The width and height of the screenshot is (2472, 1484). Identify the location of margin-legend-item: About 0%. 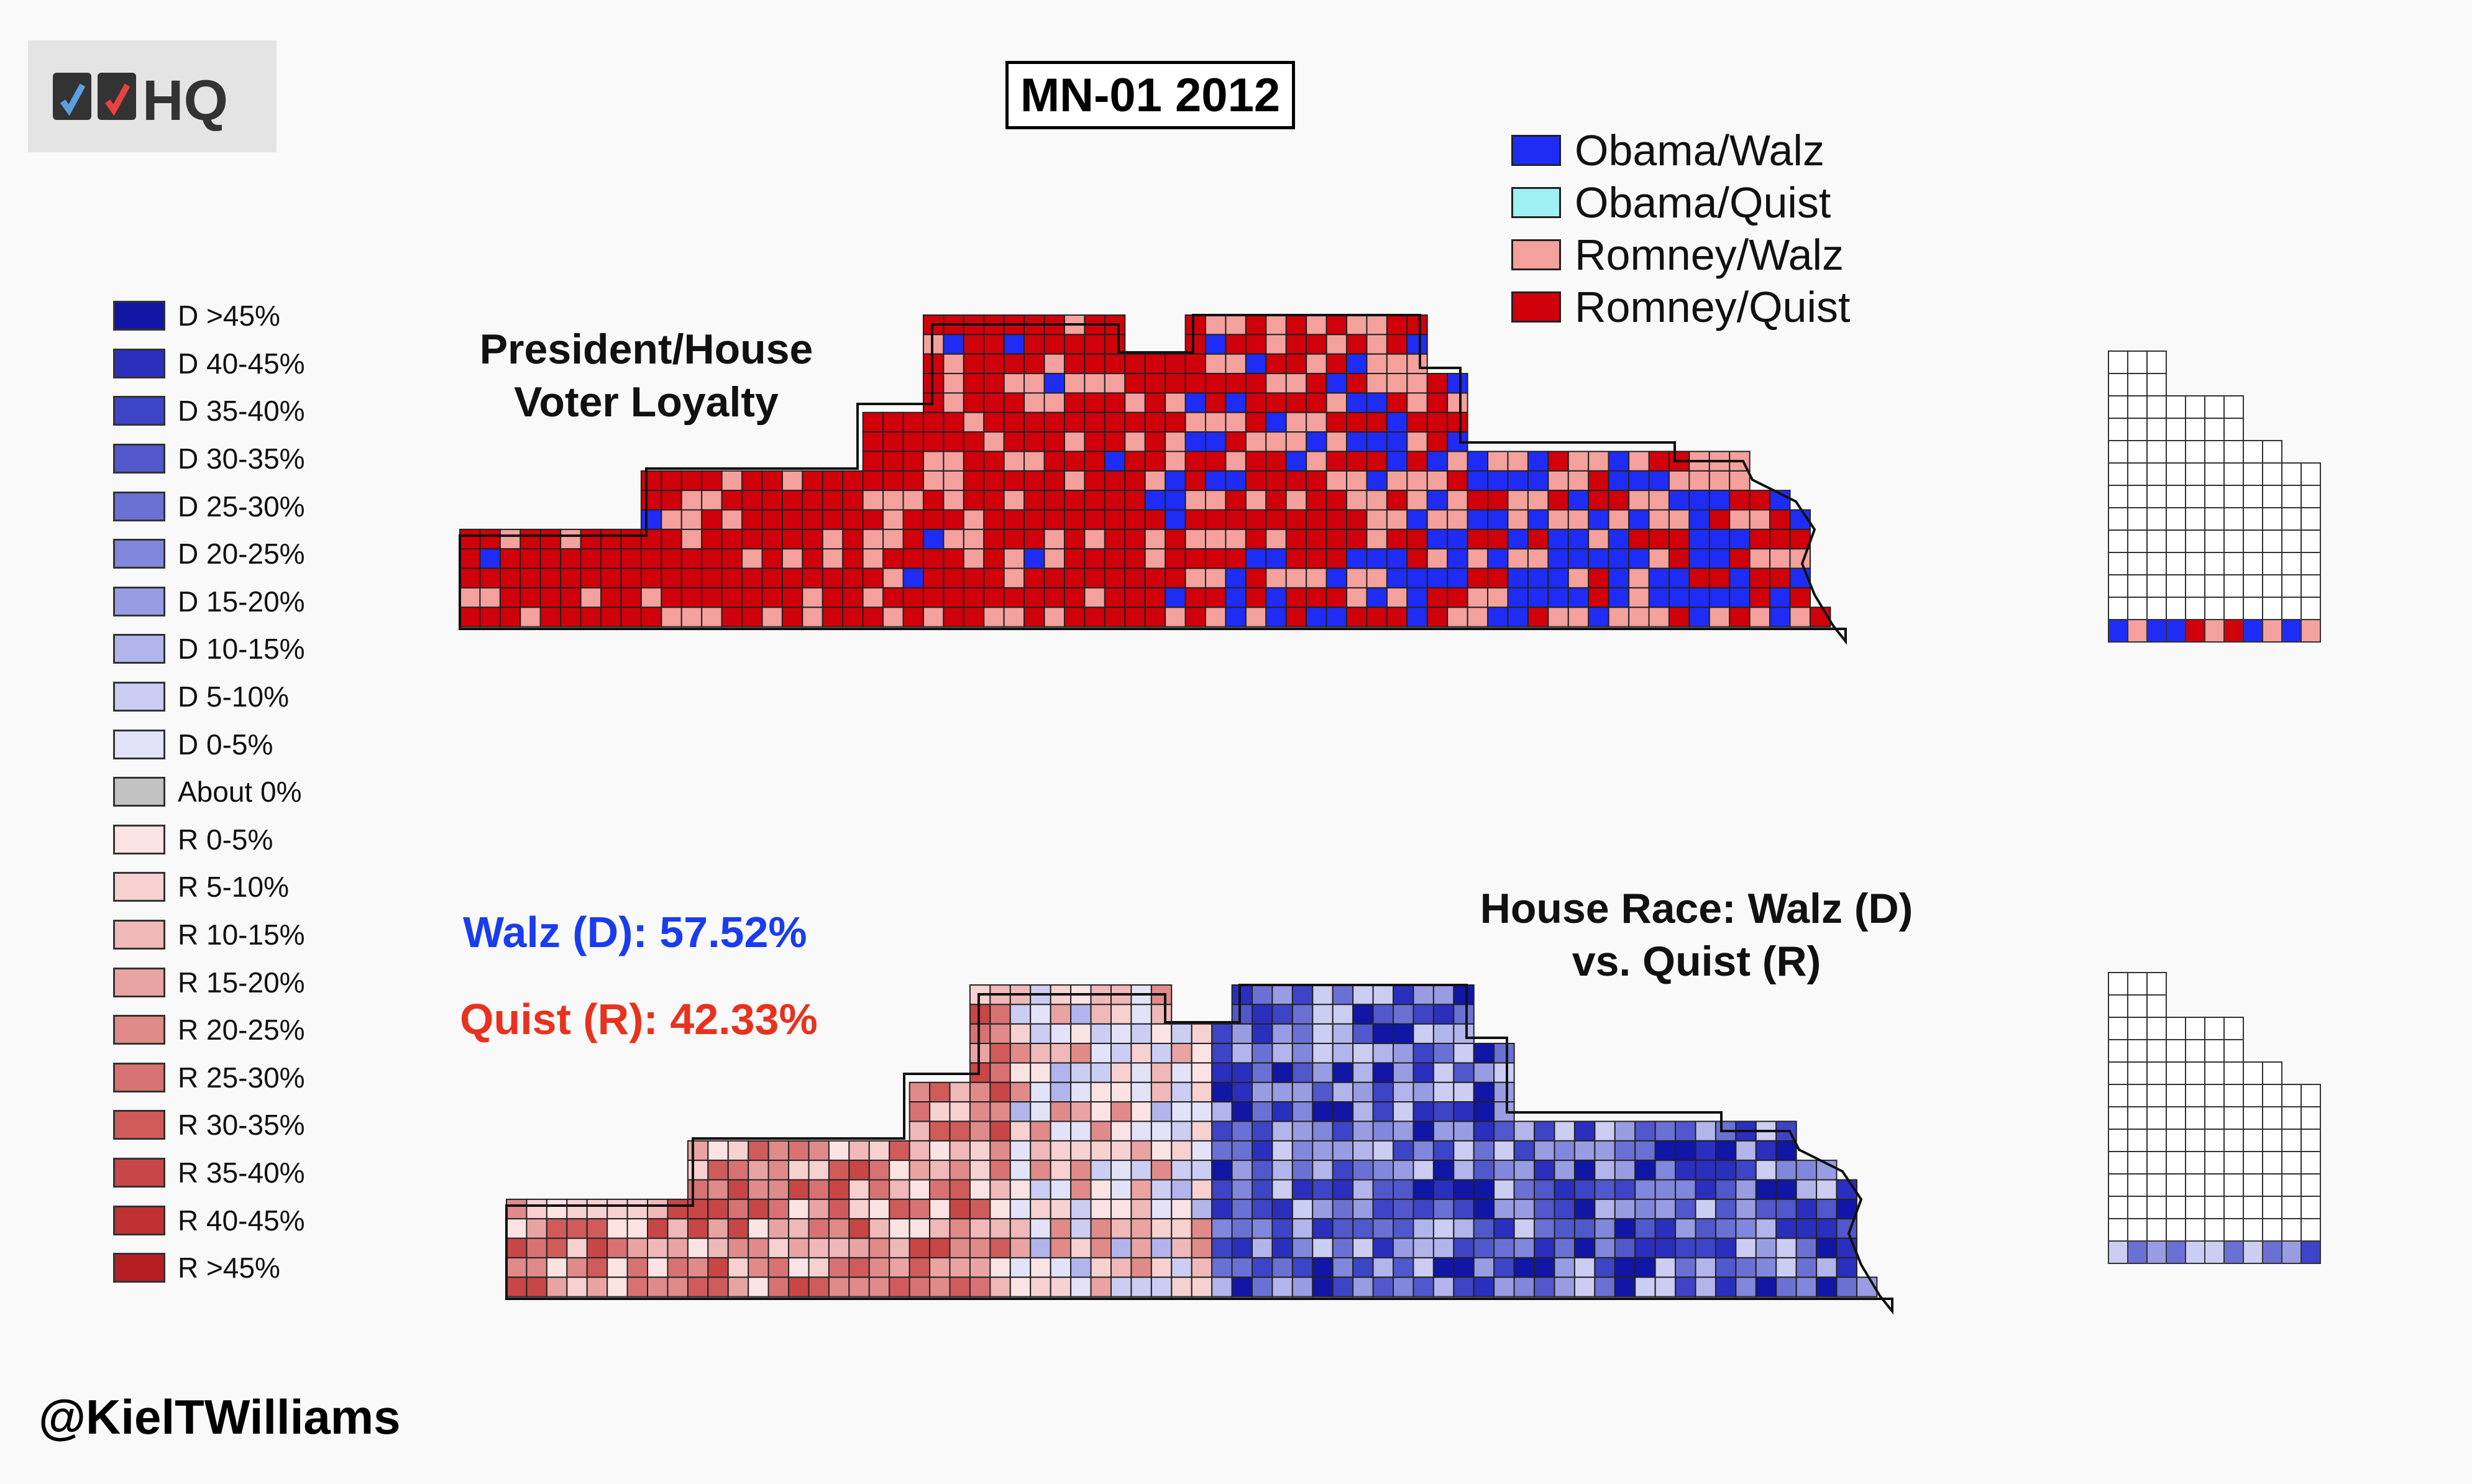
(209, 792).